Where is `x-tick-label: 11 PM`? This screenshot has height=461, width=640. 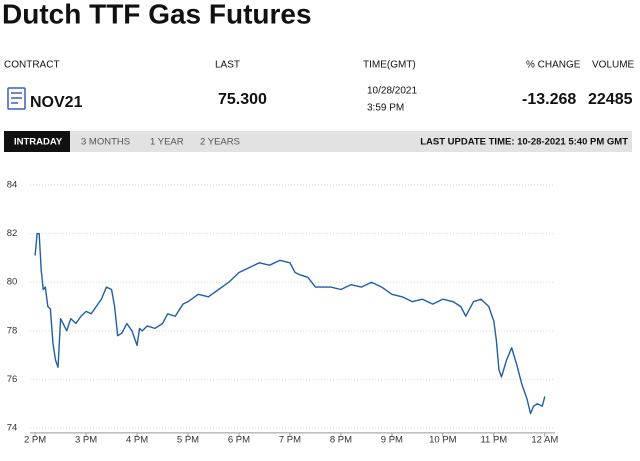 x-tick-label: 11 PM is located at coordinates (493, 439).